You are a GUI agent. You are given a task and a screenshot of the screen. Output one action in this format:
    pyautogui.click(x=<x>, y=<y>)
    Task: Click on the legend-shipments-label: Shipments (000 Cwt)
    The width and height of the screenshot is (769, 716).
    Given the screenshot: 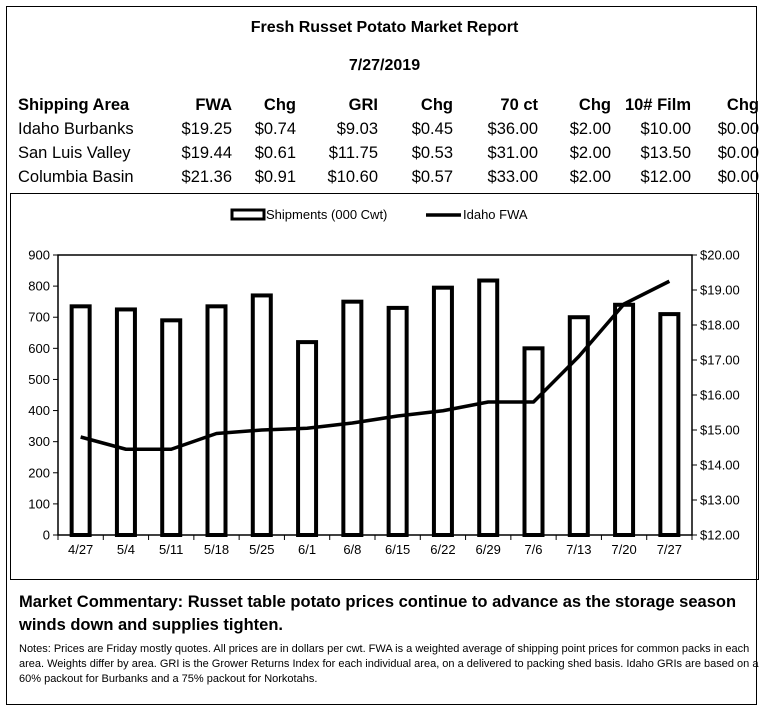 What is the action you would take?
    pyautogui.click(x=326, y=214)
    